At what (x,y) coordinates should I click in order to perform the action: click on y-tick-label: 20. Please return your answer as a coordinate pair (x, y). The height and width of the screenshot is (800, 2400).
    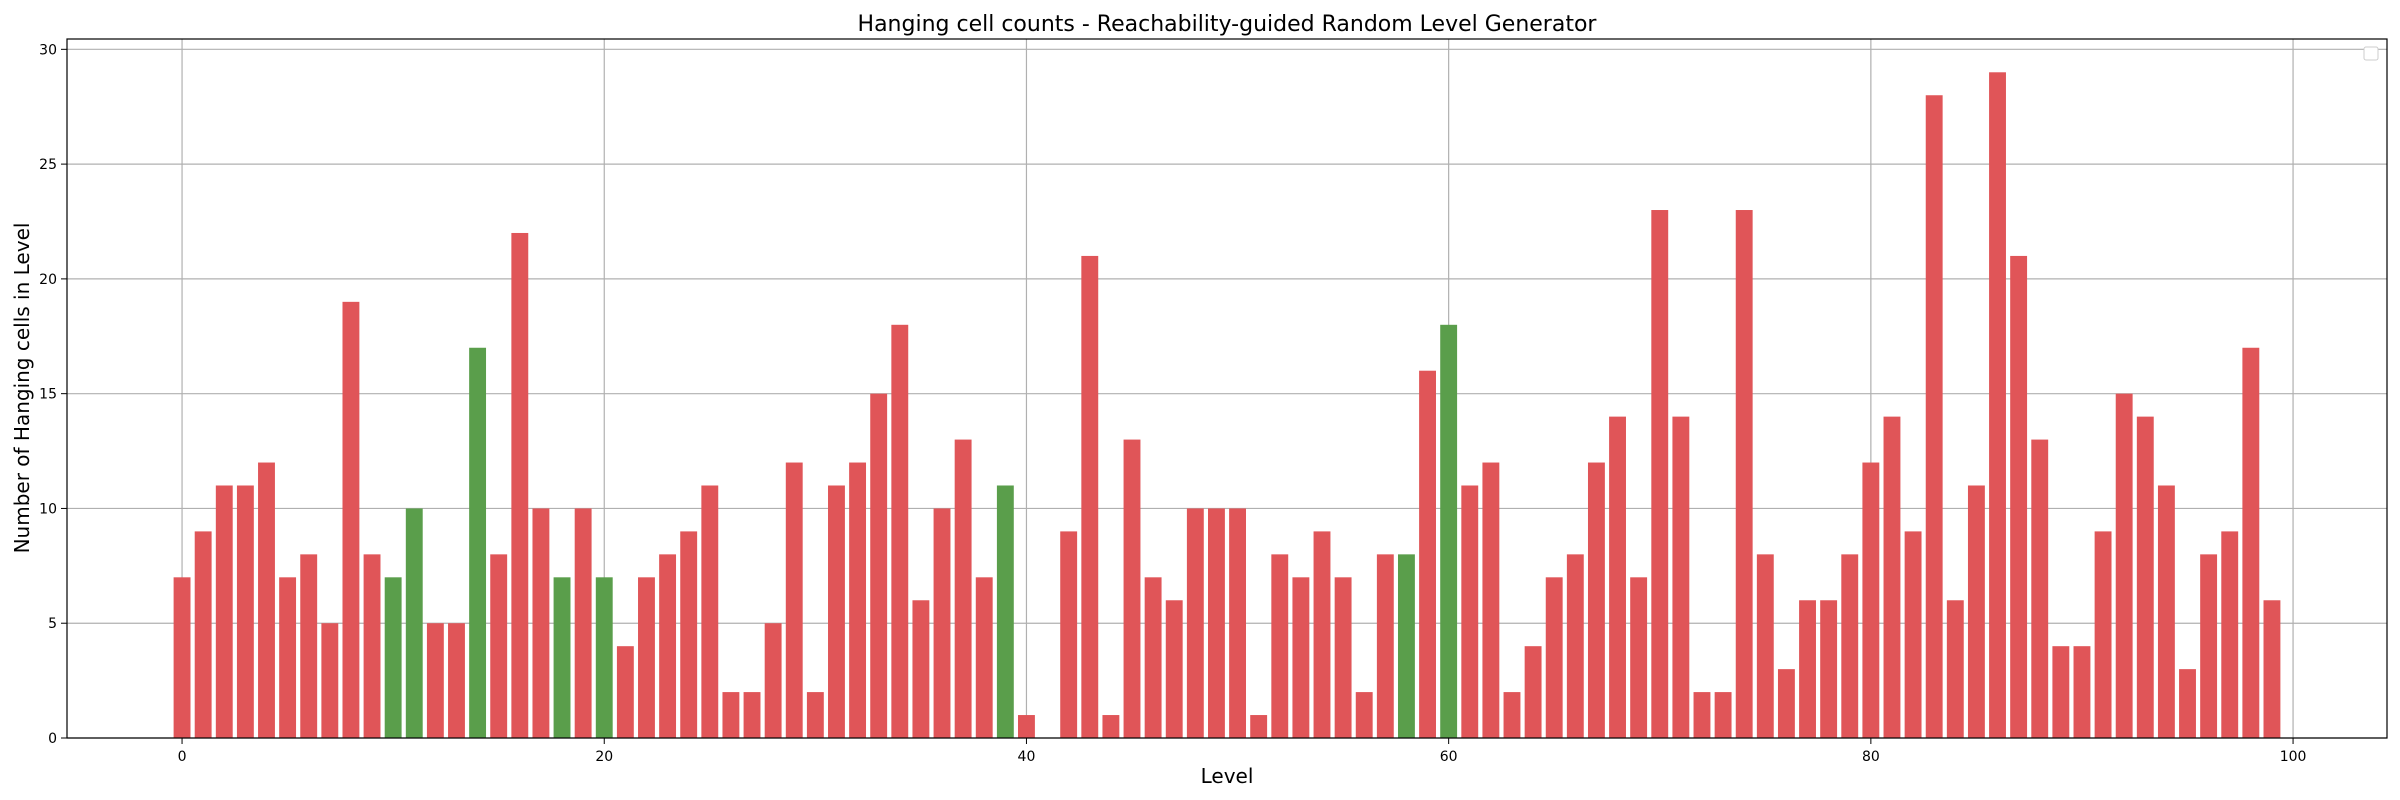
    Looking at the image, I should click on (48, 280).